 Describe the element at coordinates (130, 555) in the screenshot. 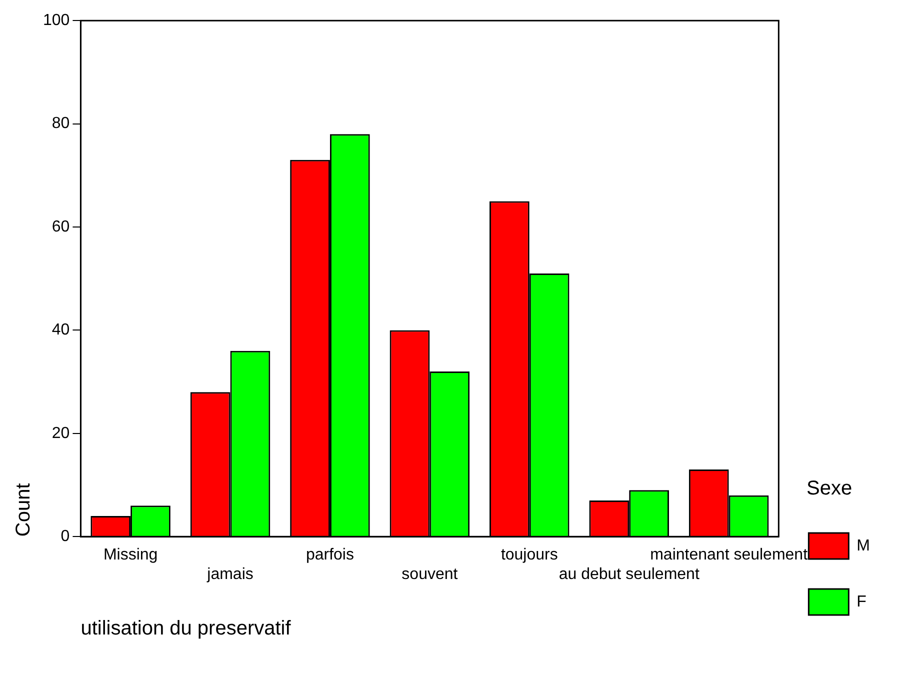

I see `x-tick-label: Missing` at that location.